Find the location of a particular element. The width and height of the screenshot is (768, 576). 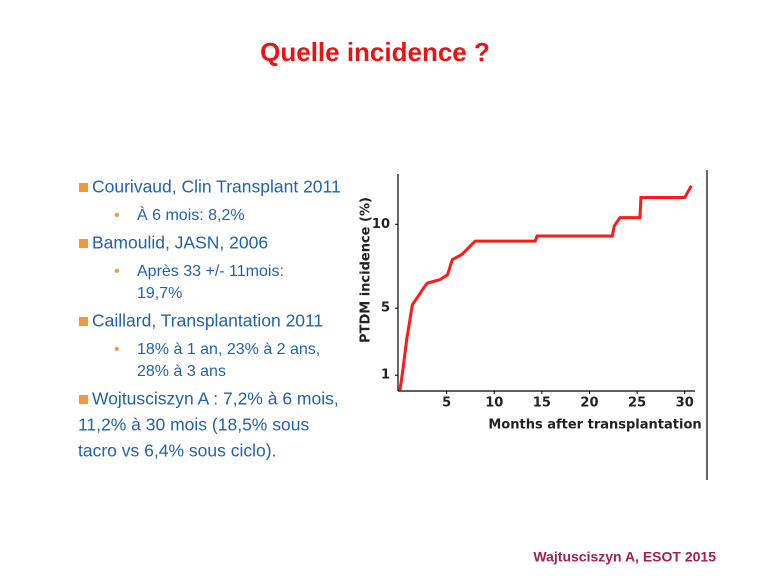

y-tick-label: 10 is located at coordinates (381, 224).